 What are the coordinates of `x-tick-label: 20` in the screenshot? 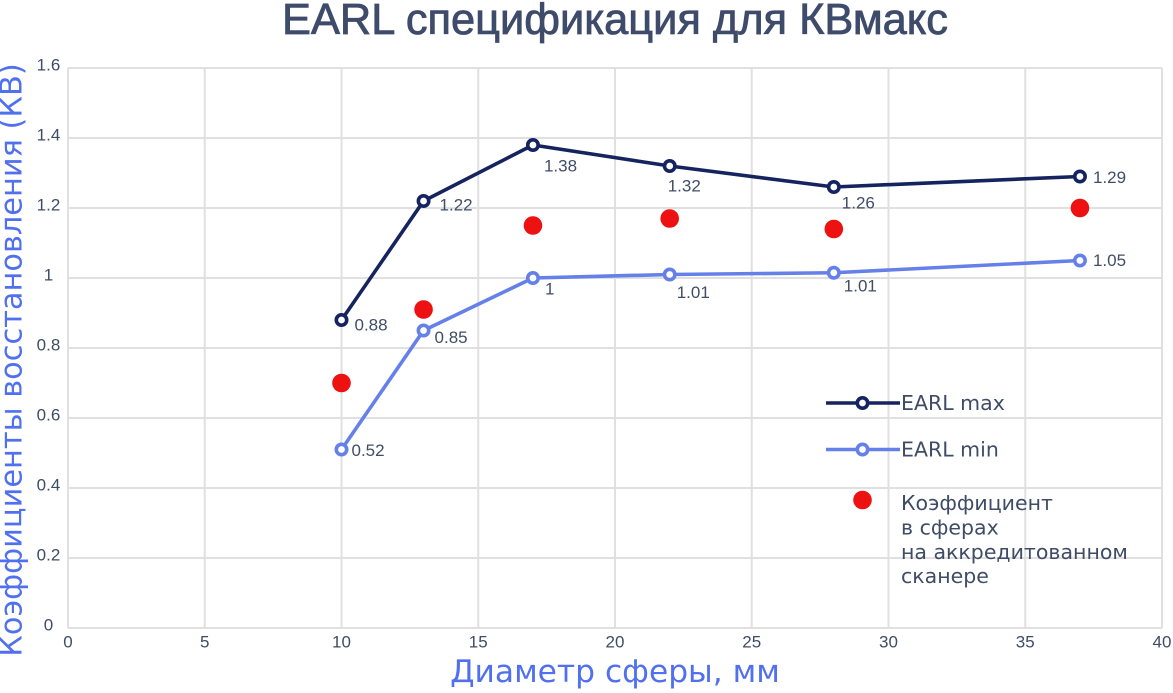 It's located at (615, 642).